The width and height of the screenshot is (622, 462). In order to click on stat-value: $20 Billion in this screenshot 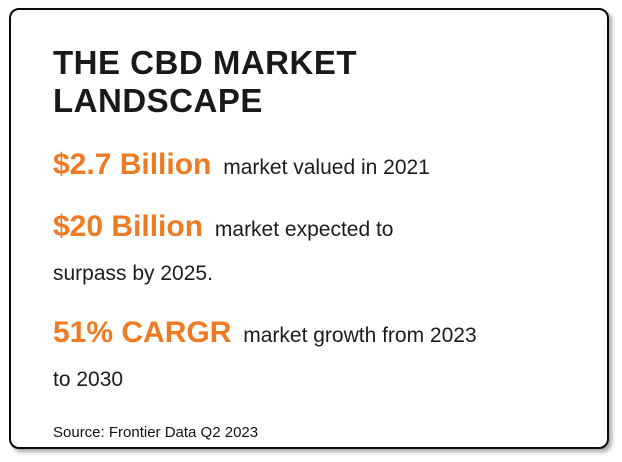, I will do `click(128, 226)`.